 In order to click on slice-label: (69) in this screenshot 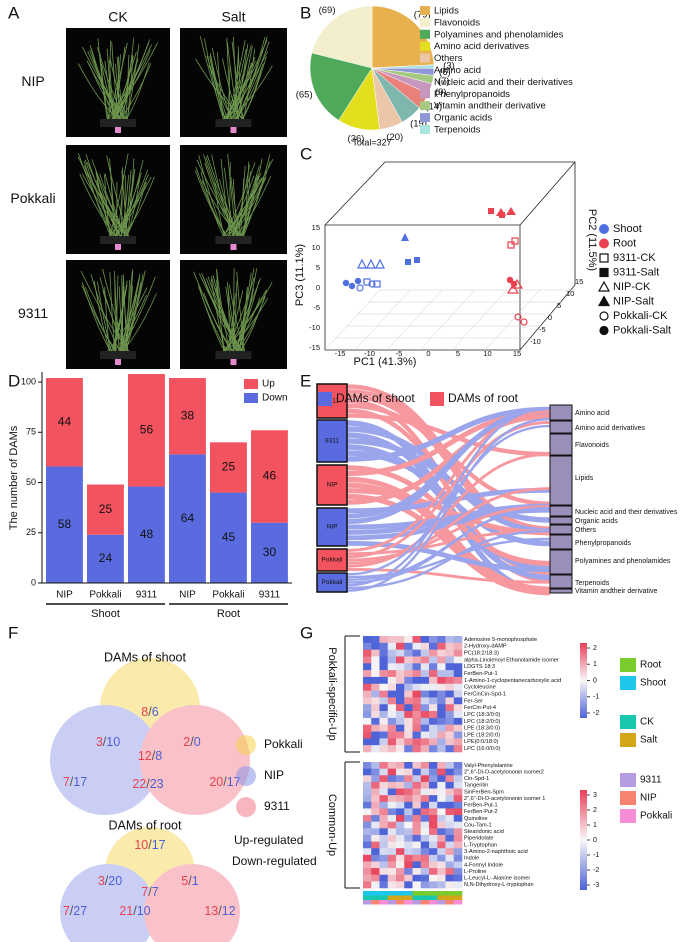, I will do `click(327, 10)`.